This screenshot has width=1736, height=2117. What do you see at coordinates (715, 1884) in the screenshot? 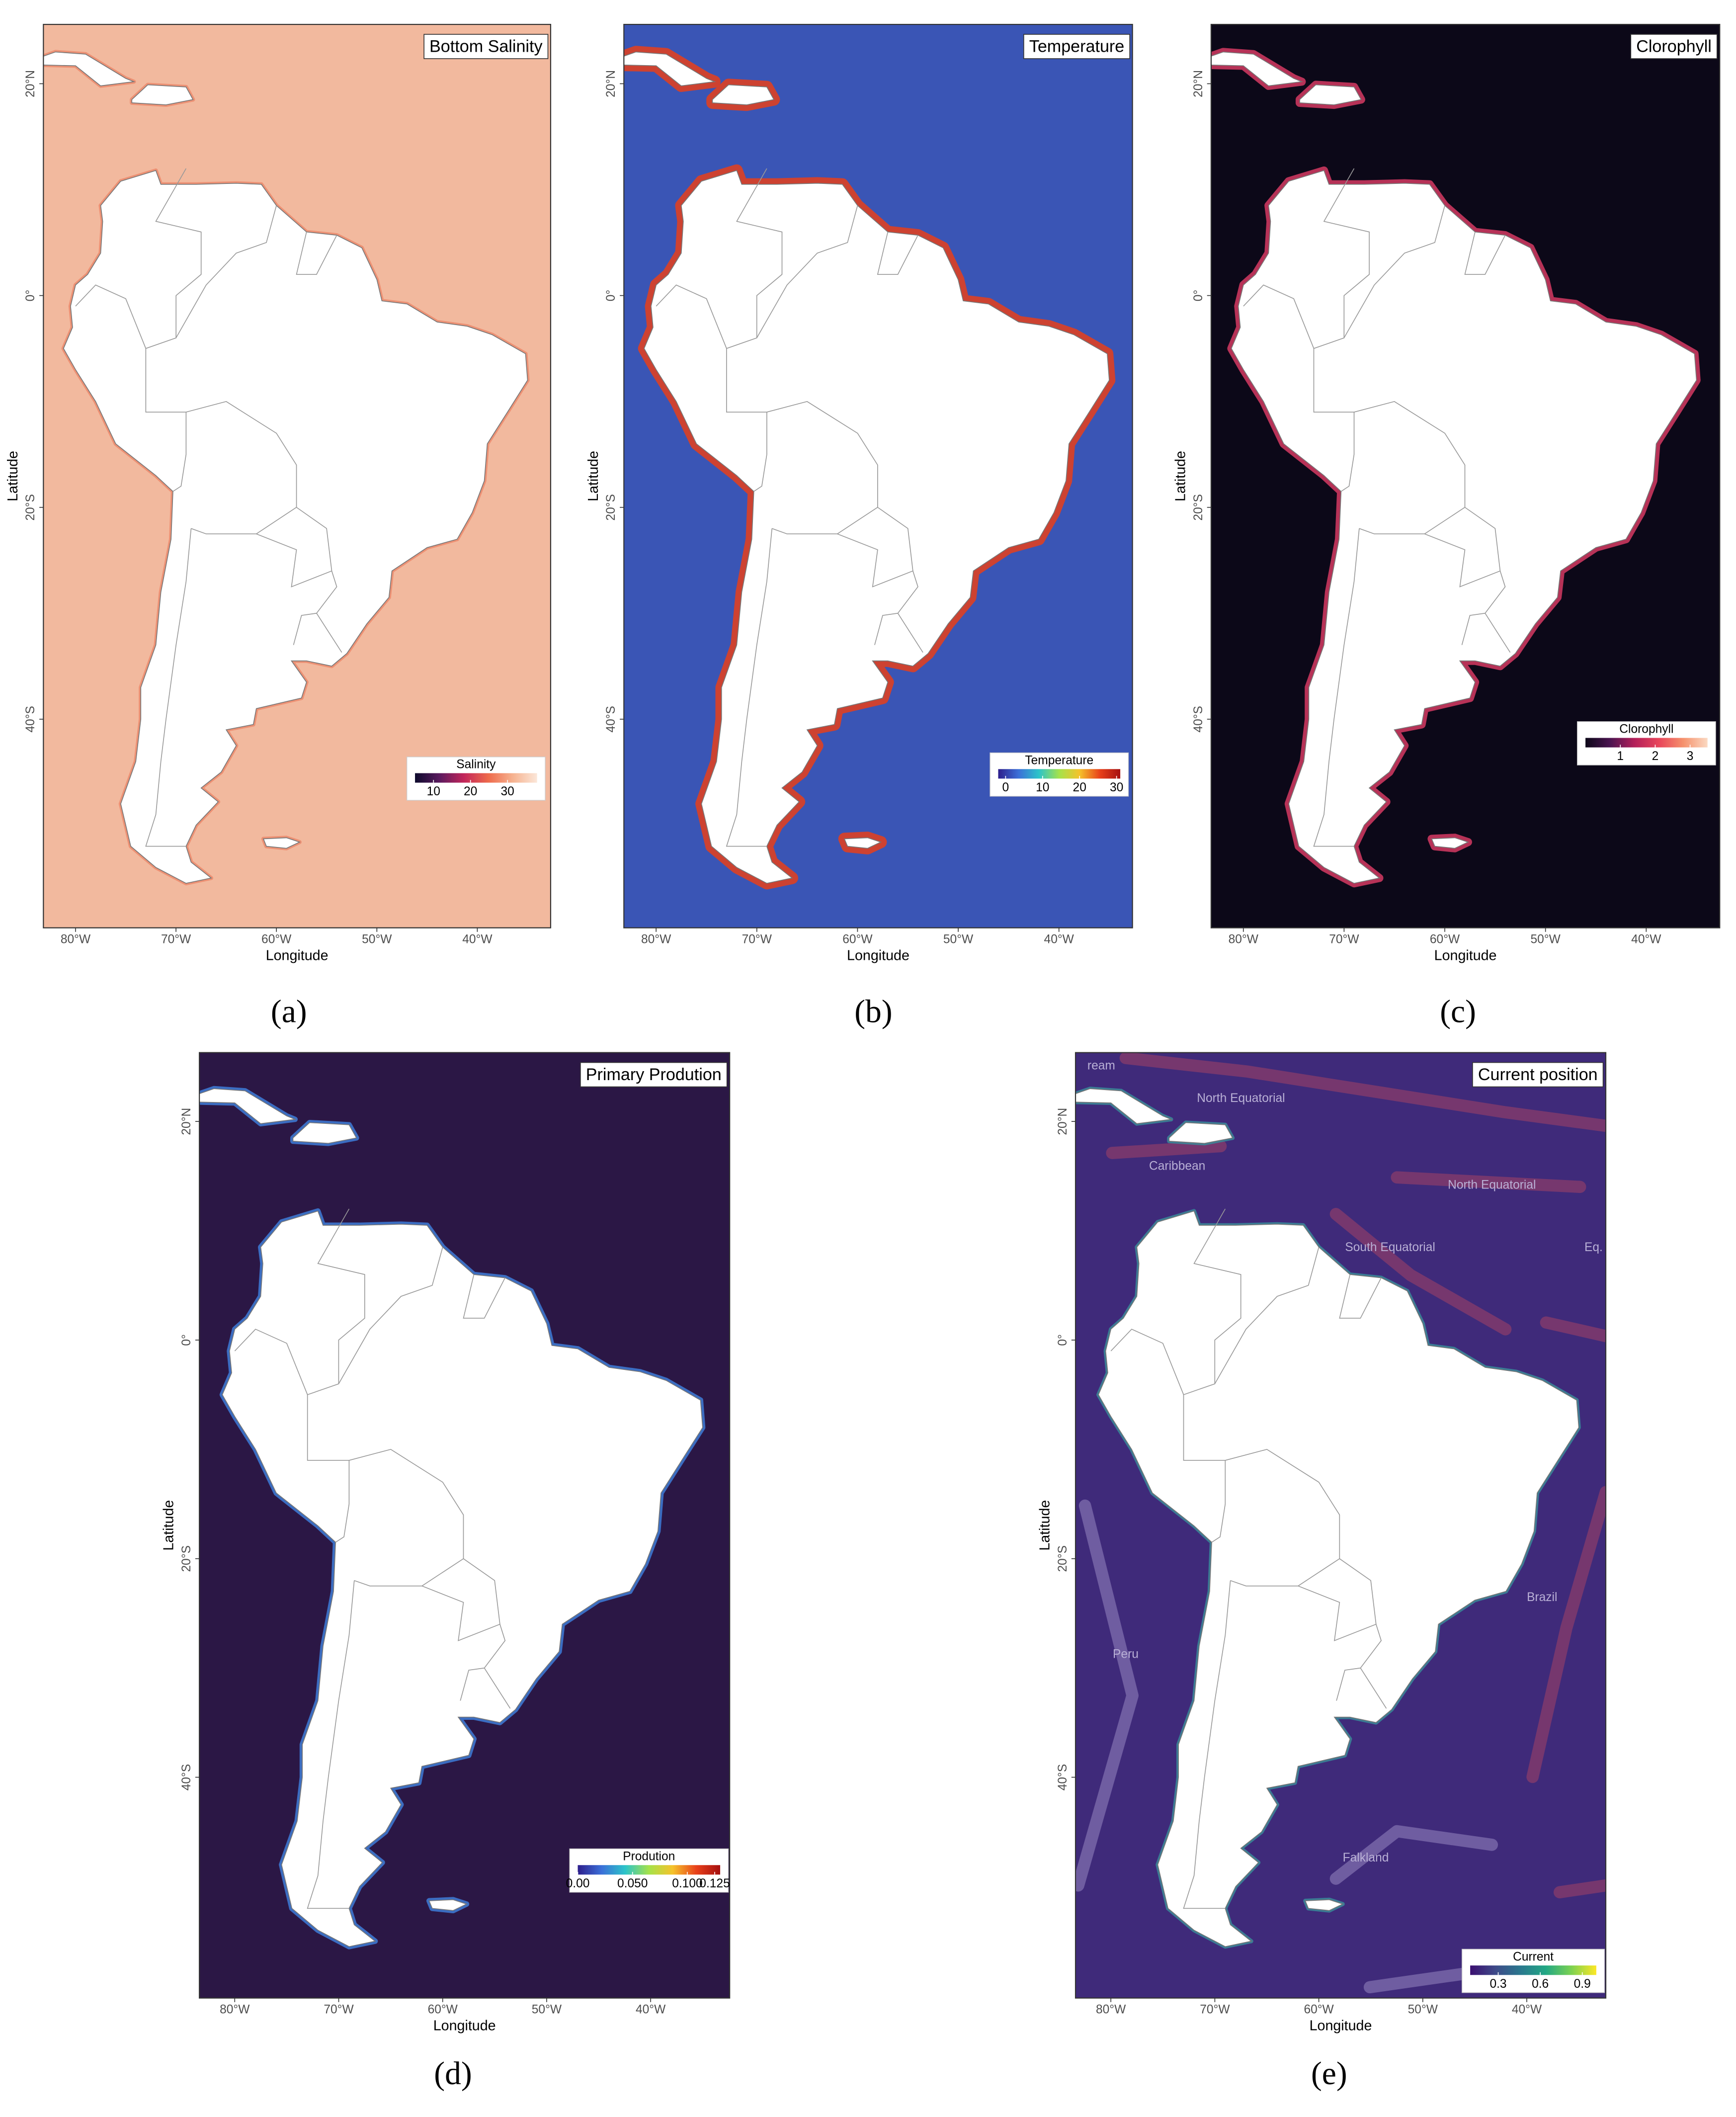
I see `legend-tick-label: 0.125` at bounding box center [715, 1884].